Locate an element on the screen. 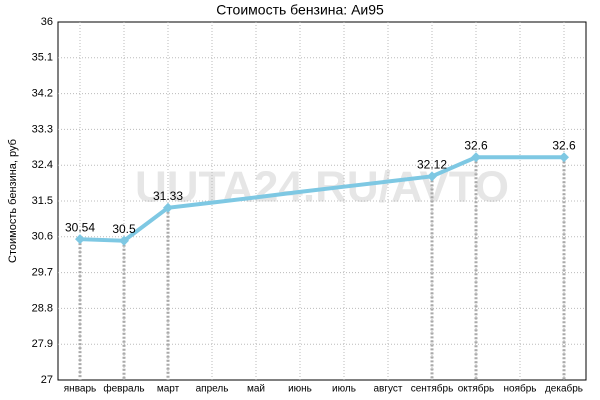 The height and width of the screenshot is (400, 600). y-tick-label: 35.1 is located at coordinates (42, 58).